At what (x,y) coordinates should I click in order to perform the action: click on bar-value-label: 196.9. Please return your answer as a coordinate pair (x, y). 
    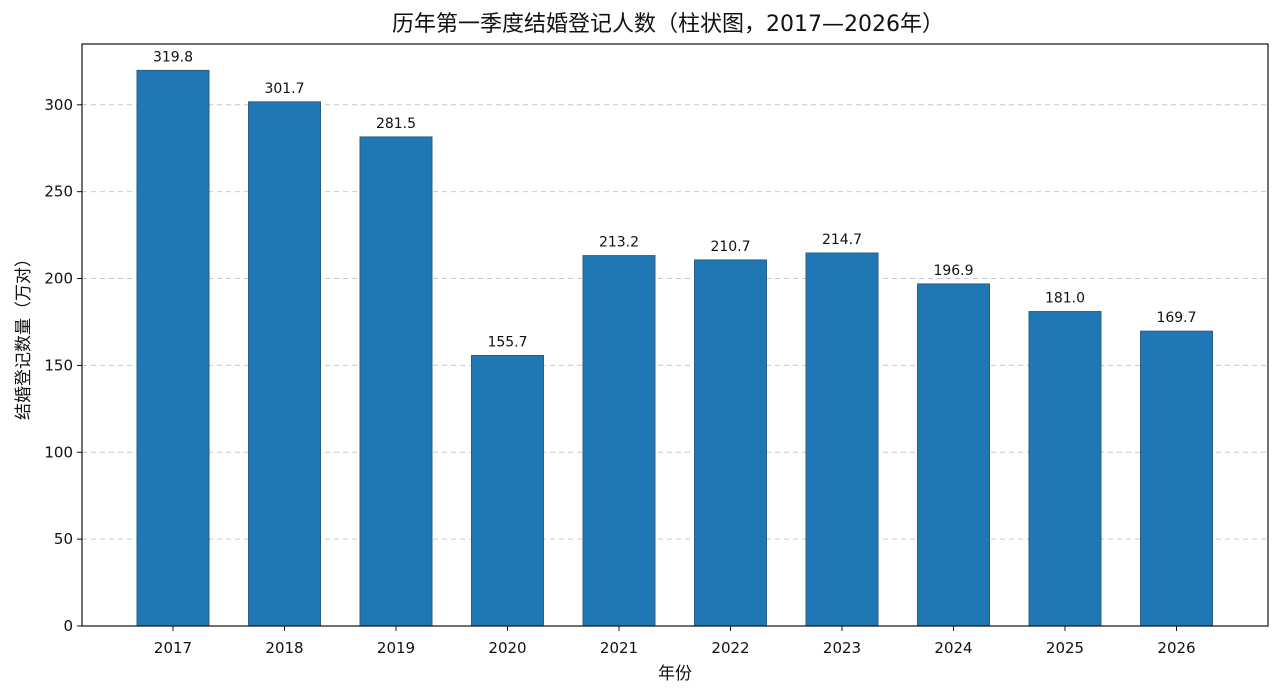
    Looking at the image, I should click on (953, 271).